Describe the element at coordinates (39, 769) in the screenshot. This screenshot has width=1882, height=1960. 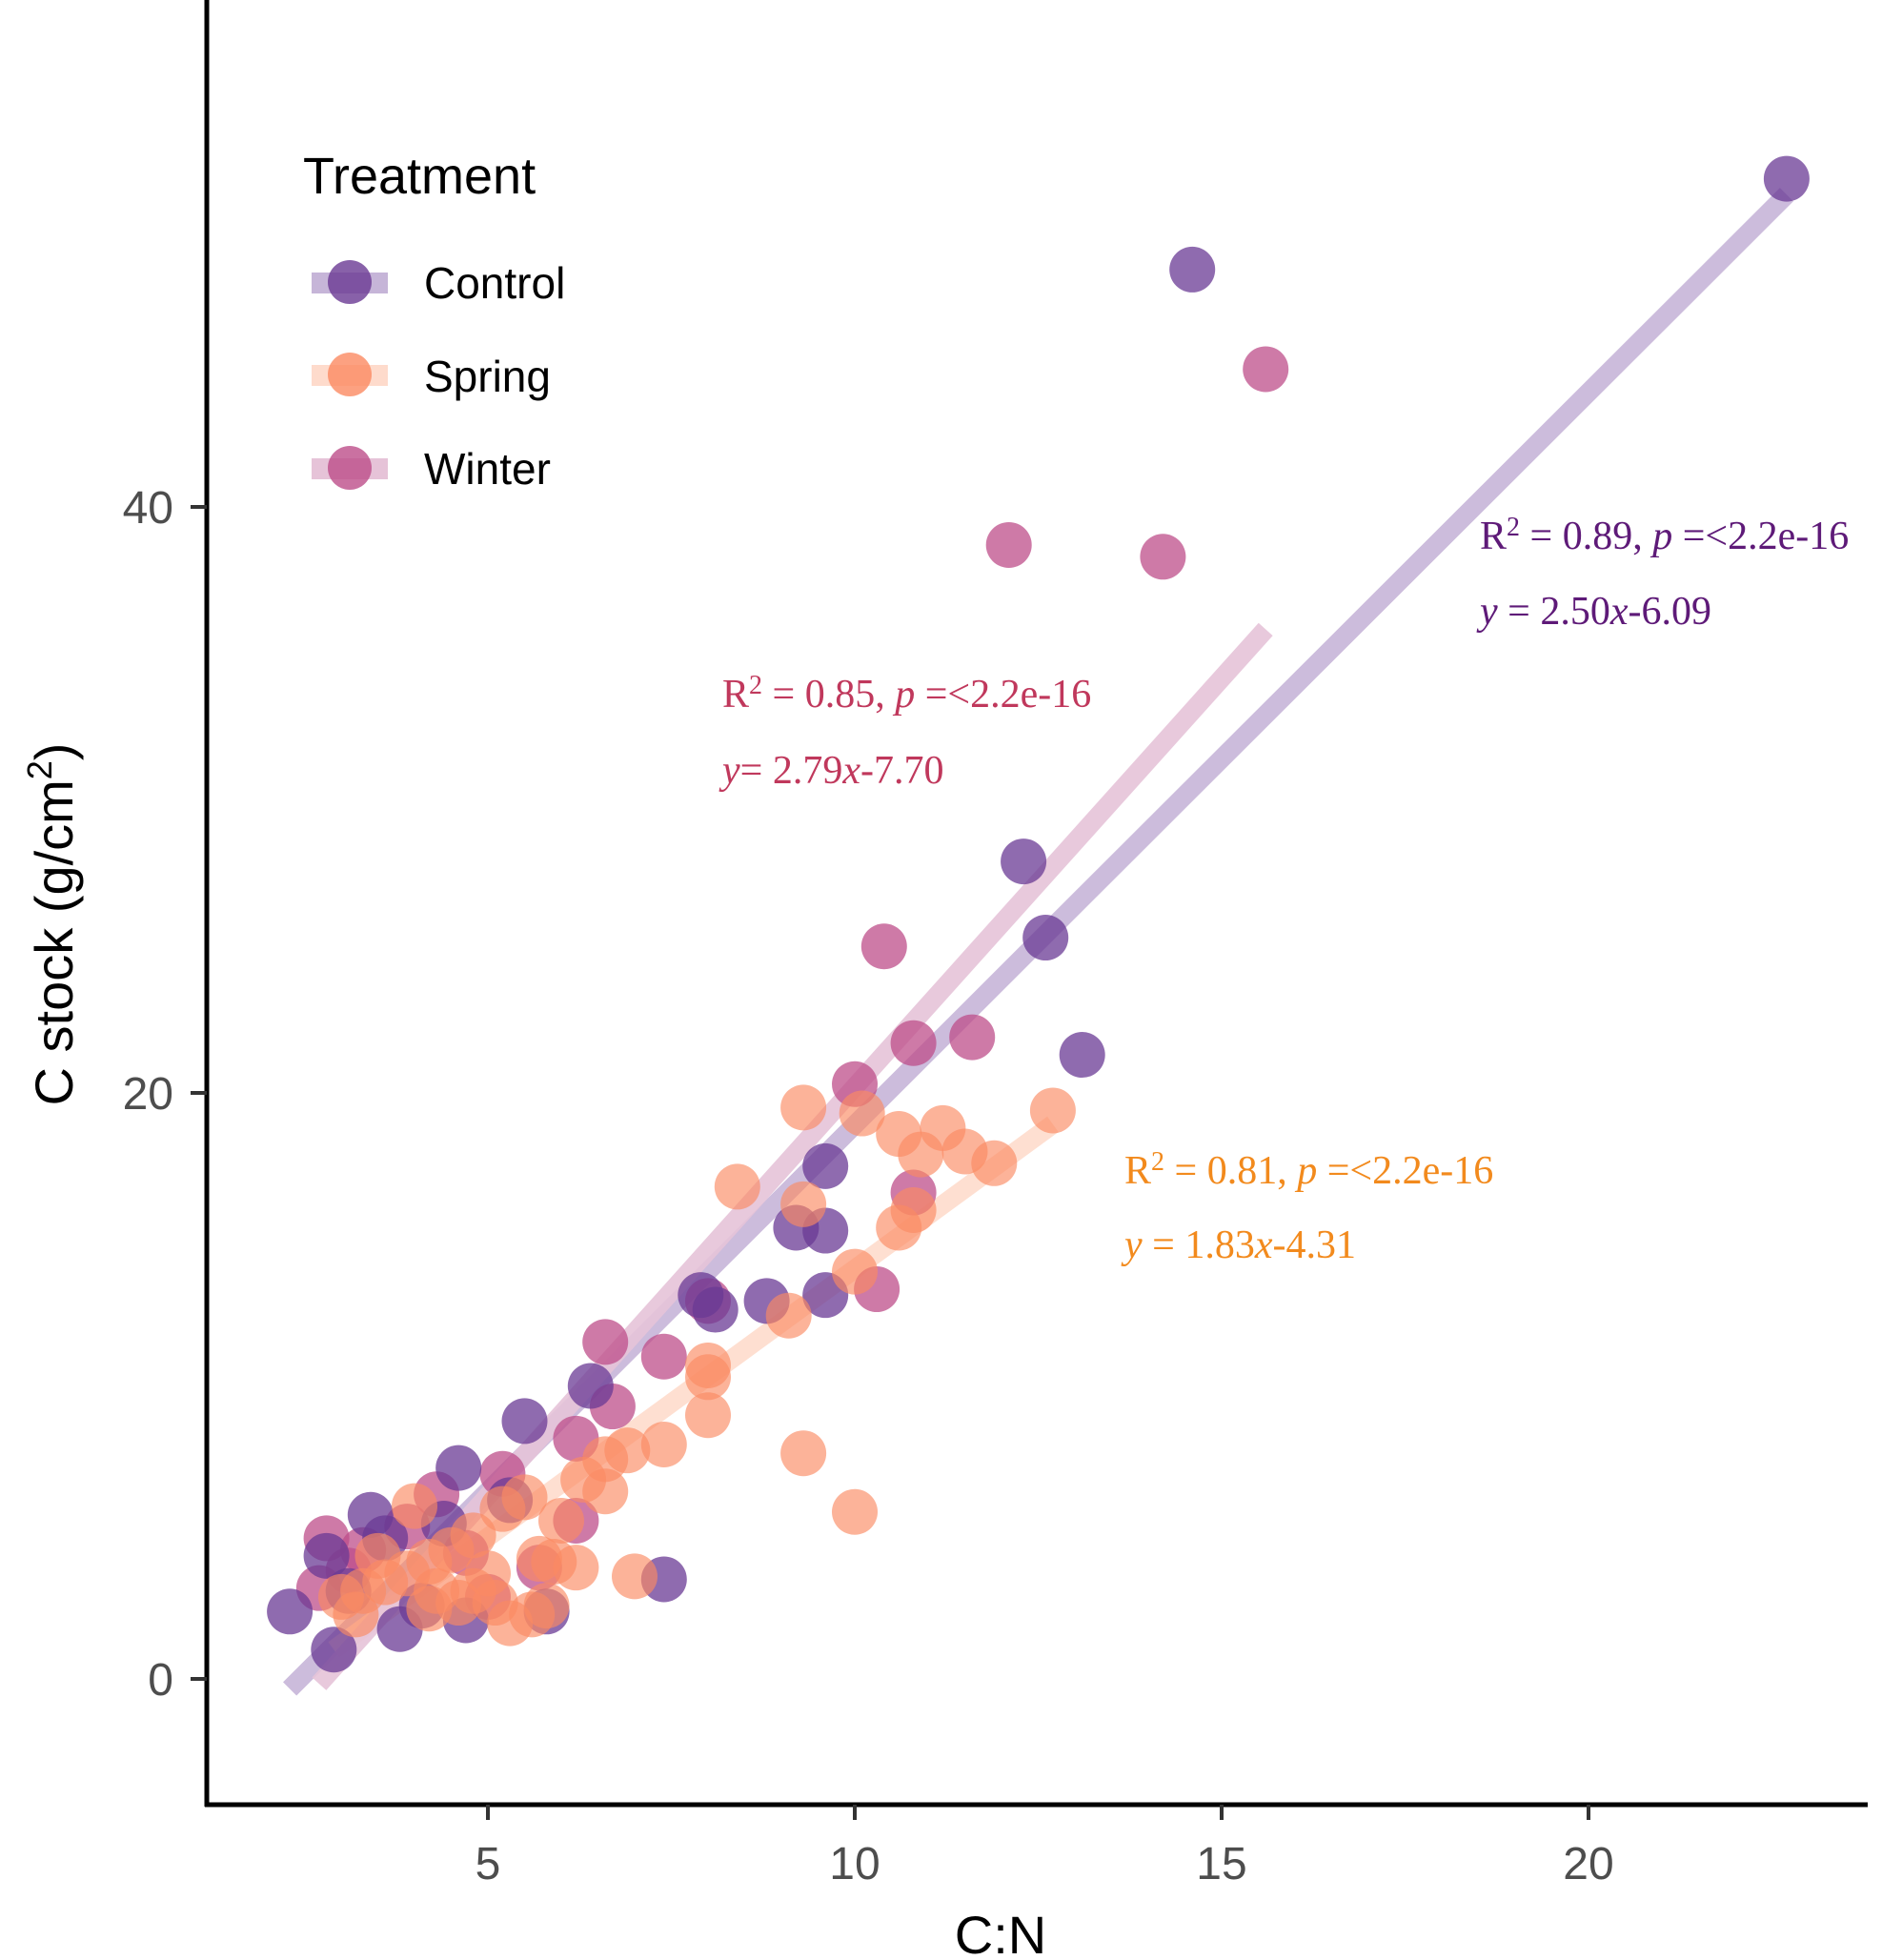
I see `y-axis-title-sup: 2` at that location.